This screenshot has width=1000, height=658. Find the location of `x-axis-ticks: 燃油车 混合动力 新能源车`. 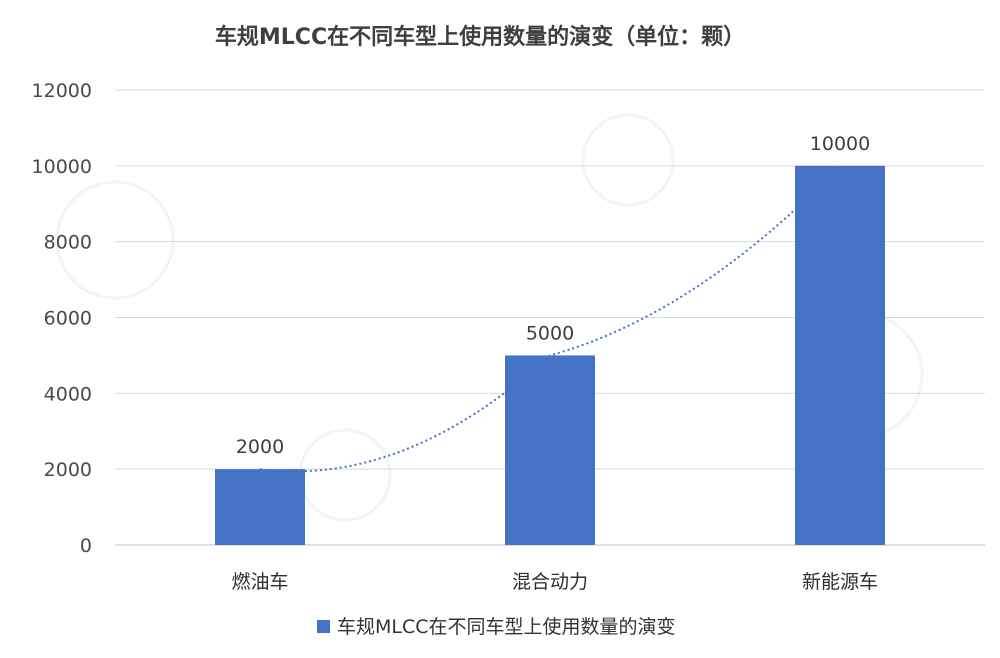

x-axis-ticks: 燃油车 混合动力 新能源车 is located at coordinates (554, 582).